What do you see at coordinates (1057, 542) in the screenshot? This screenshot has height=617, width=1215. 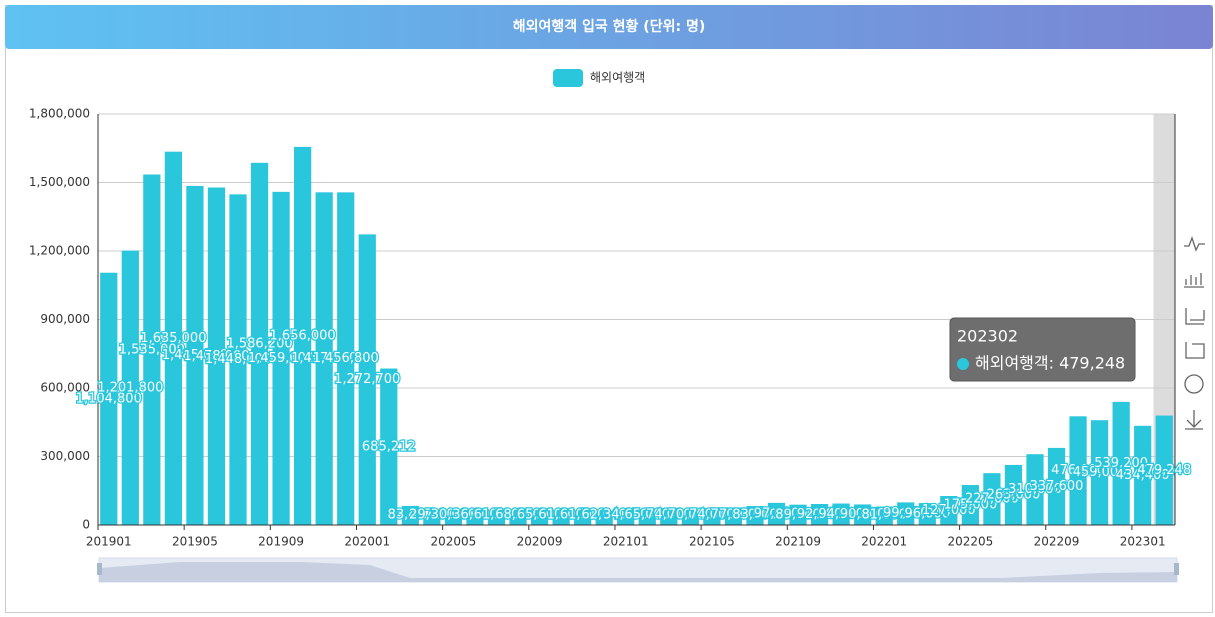 I see `x-tick-label: 202209` at bounding box center [1057, 542].